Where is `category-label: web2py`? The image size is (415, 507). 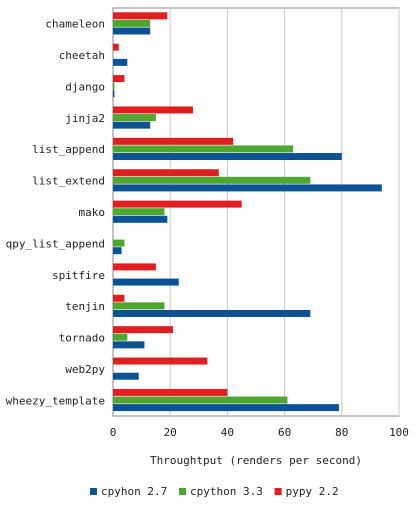
category-label: web2py is located at coordinates (85, 369).